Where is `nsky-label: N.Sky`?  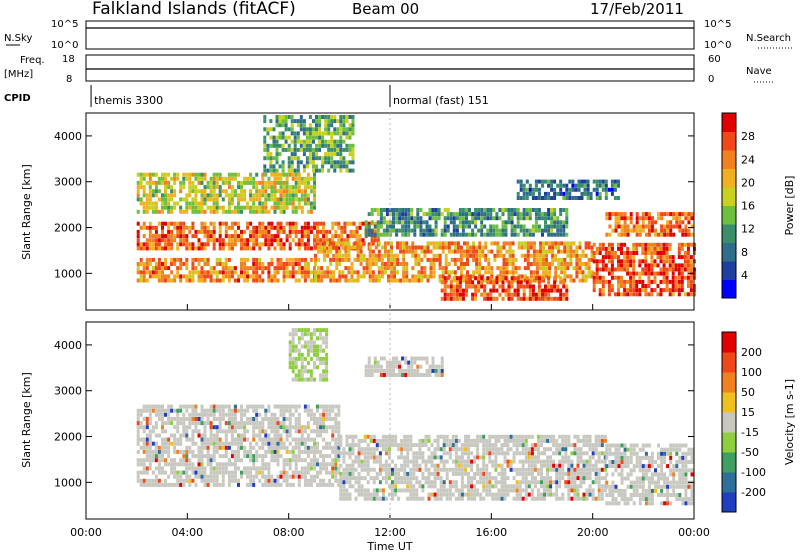
nsky-label: N.Sky is located at coordinates (18, 38).